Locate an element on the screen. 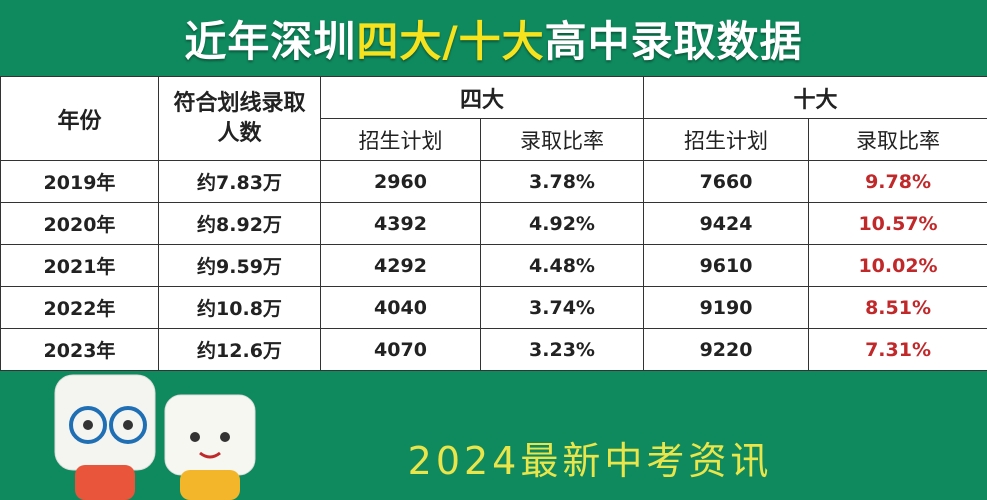 This screenshot has width=987, height=500. data-cell: 7660 is located at coordinates (726, 181).